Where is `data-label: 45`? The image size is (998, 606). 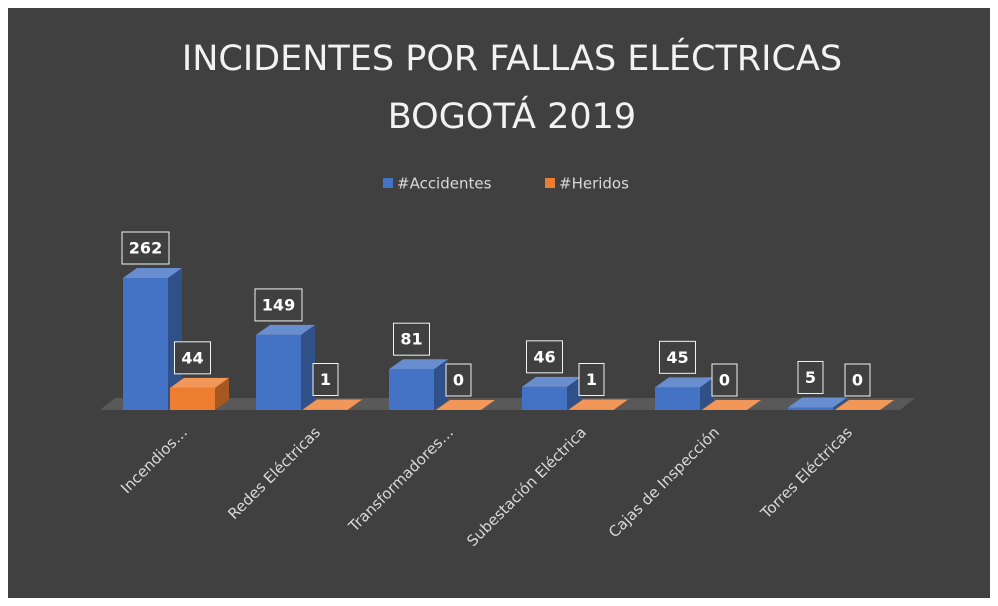 data-label: 45 is located at coordinates (677, 357).